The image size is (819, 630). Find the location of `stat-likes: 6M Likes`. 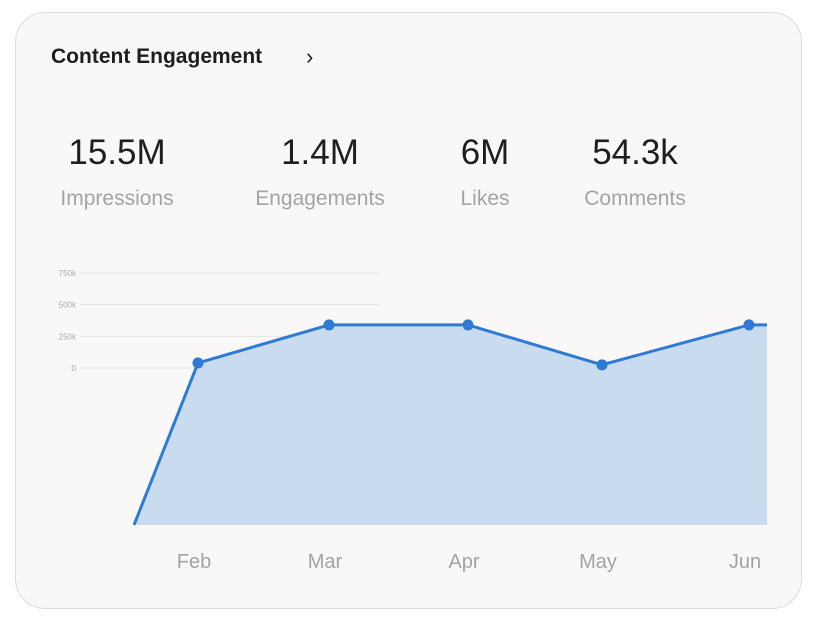

stat-likes: 6M Likes is located at coordinates (484, 172).